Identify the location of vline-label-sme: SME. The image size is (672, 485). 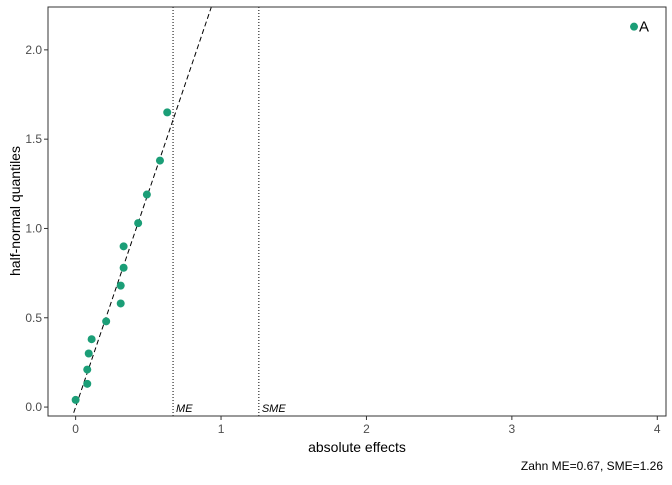
(274, 409).